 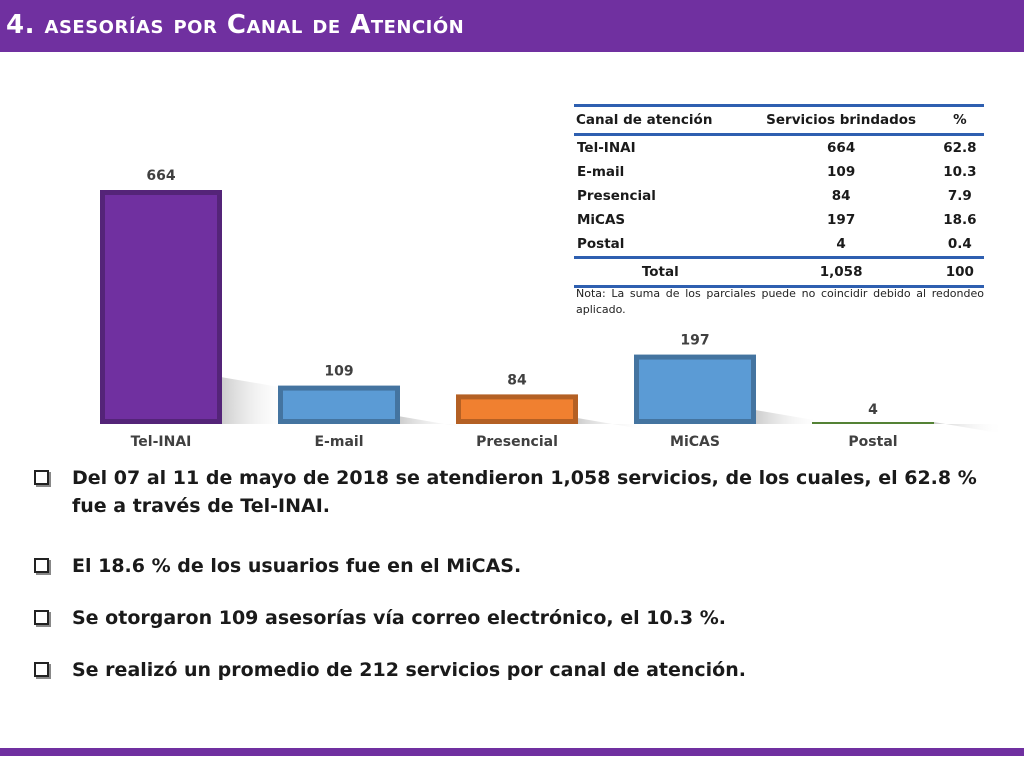 What do you see at coordinates (660, 120) in the screenshot?
I see `column-header: Canal de atención` at bounding box center [660, 120].